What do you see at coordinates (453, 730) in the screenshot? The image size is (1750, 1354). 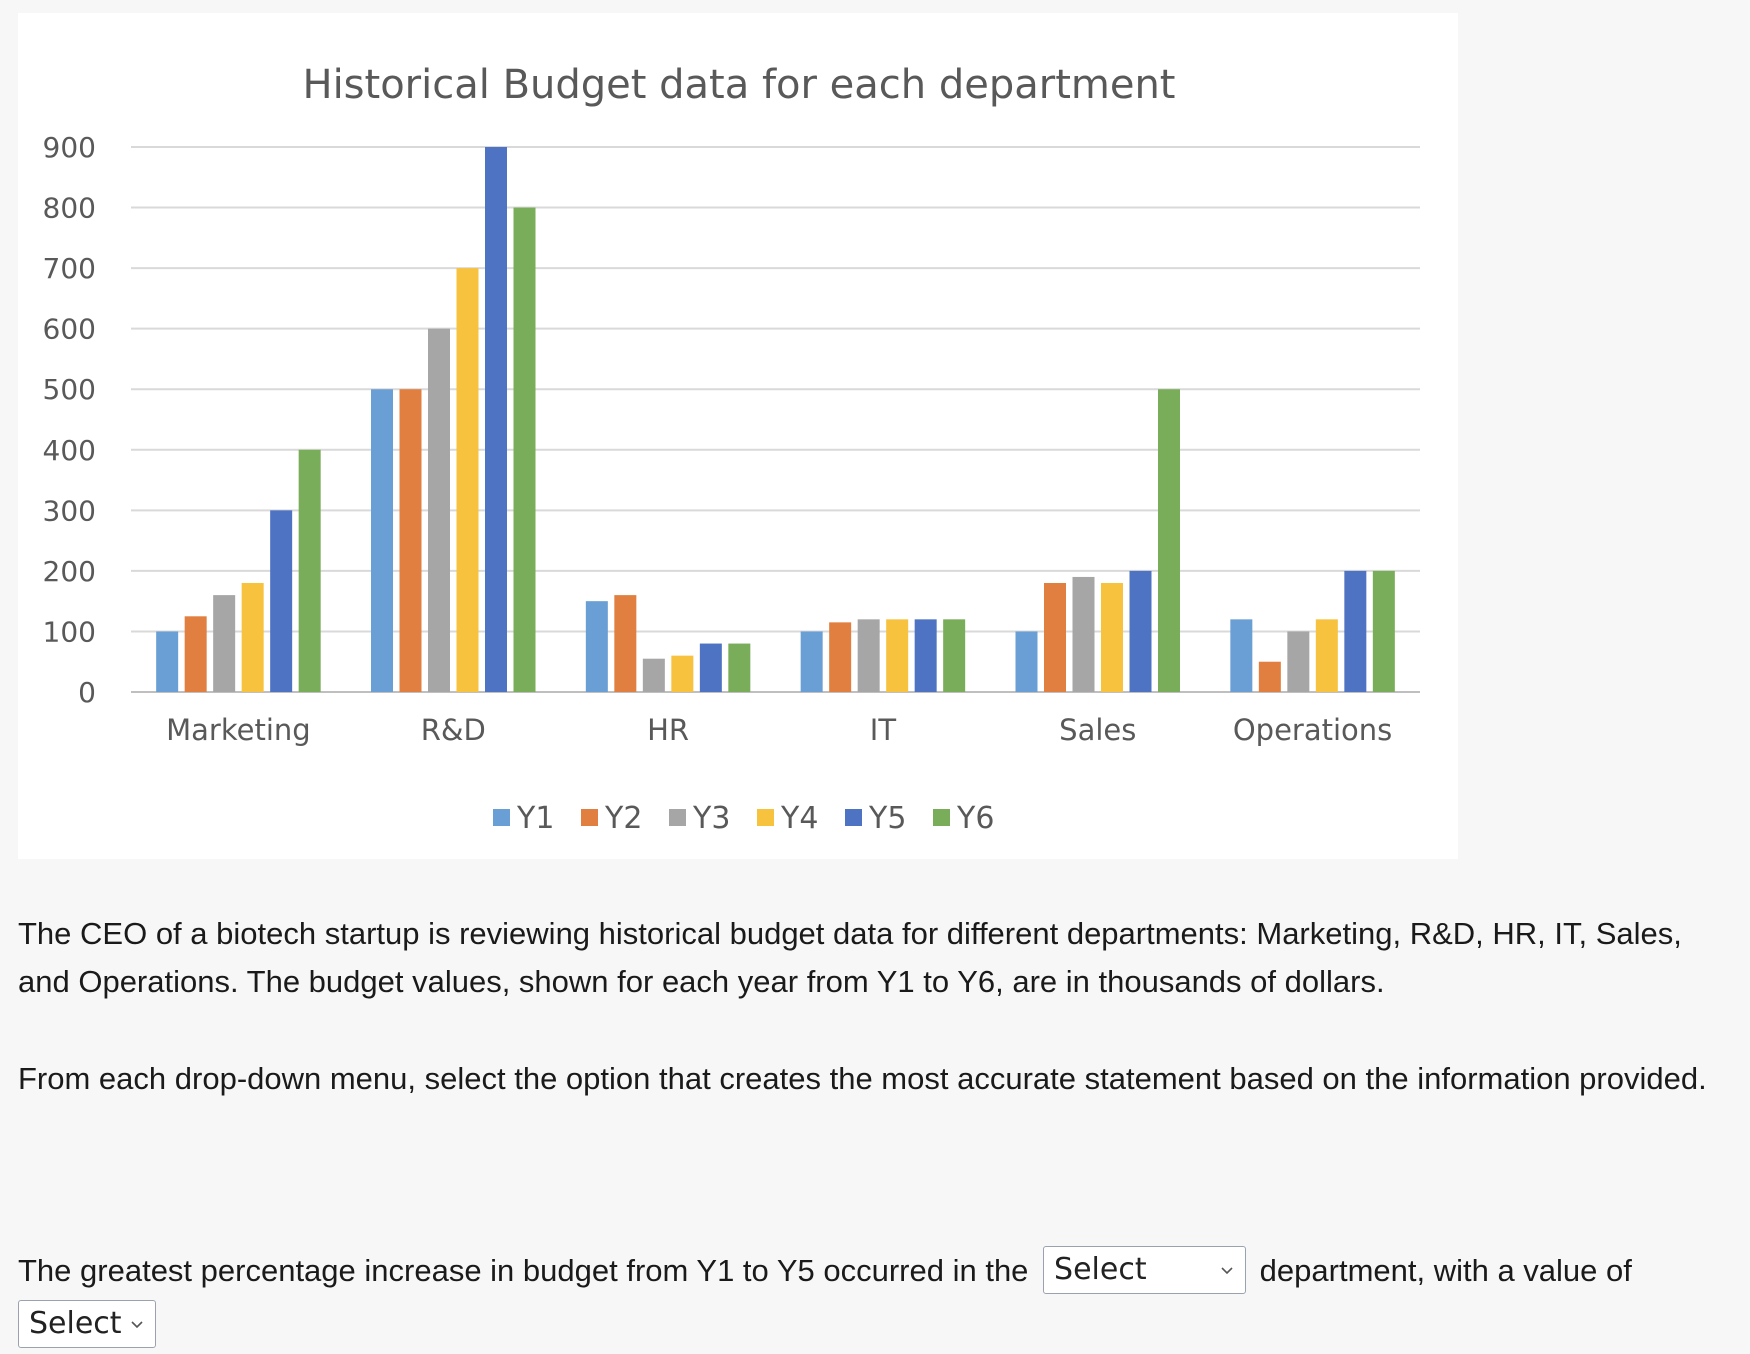 I see `x-category-label: R&D` at bounding box center [453, 730].